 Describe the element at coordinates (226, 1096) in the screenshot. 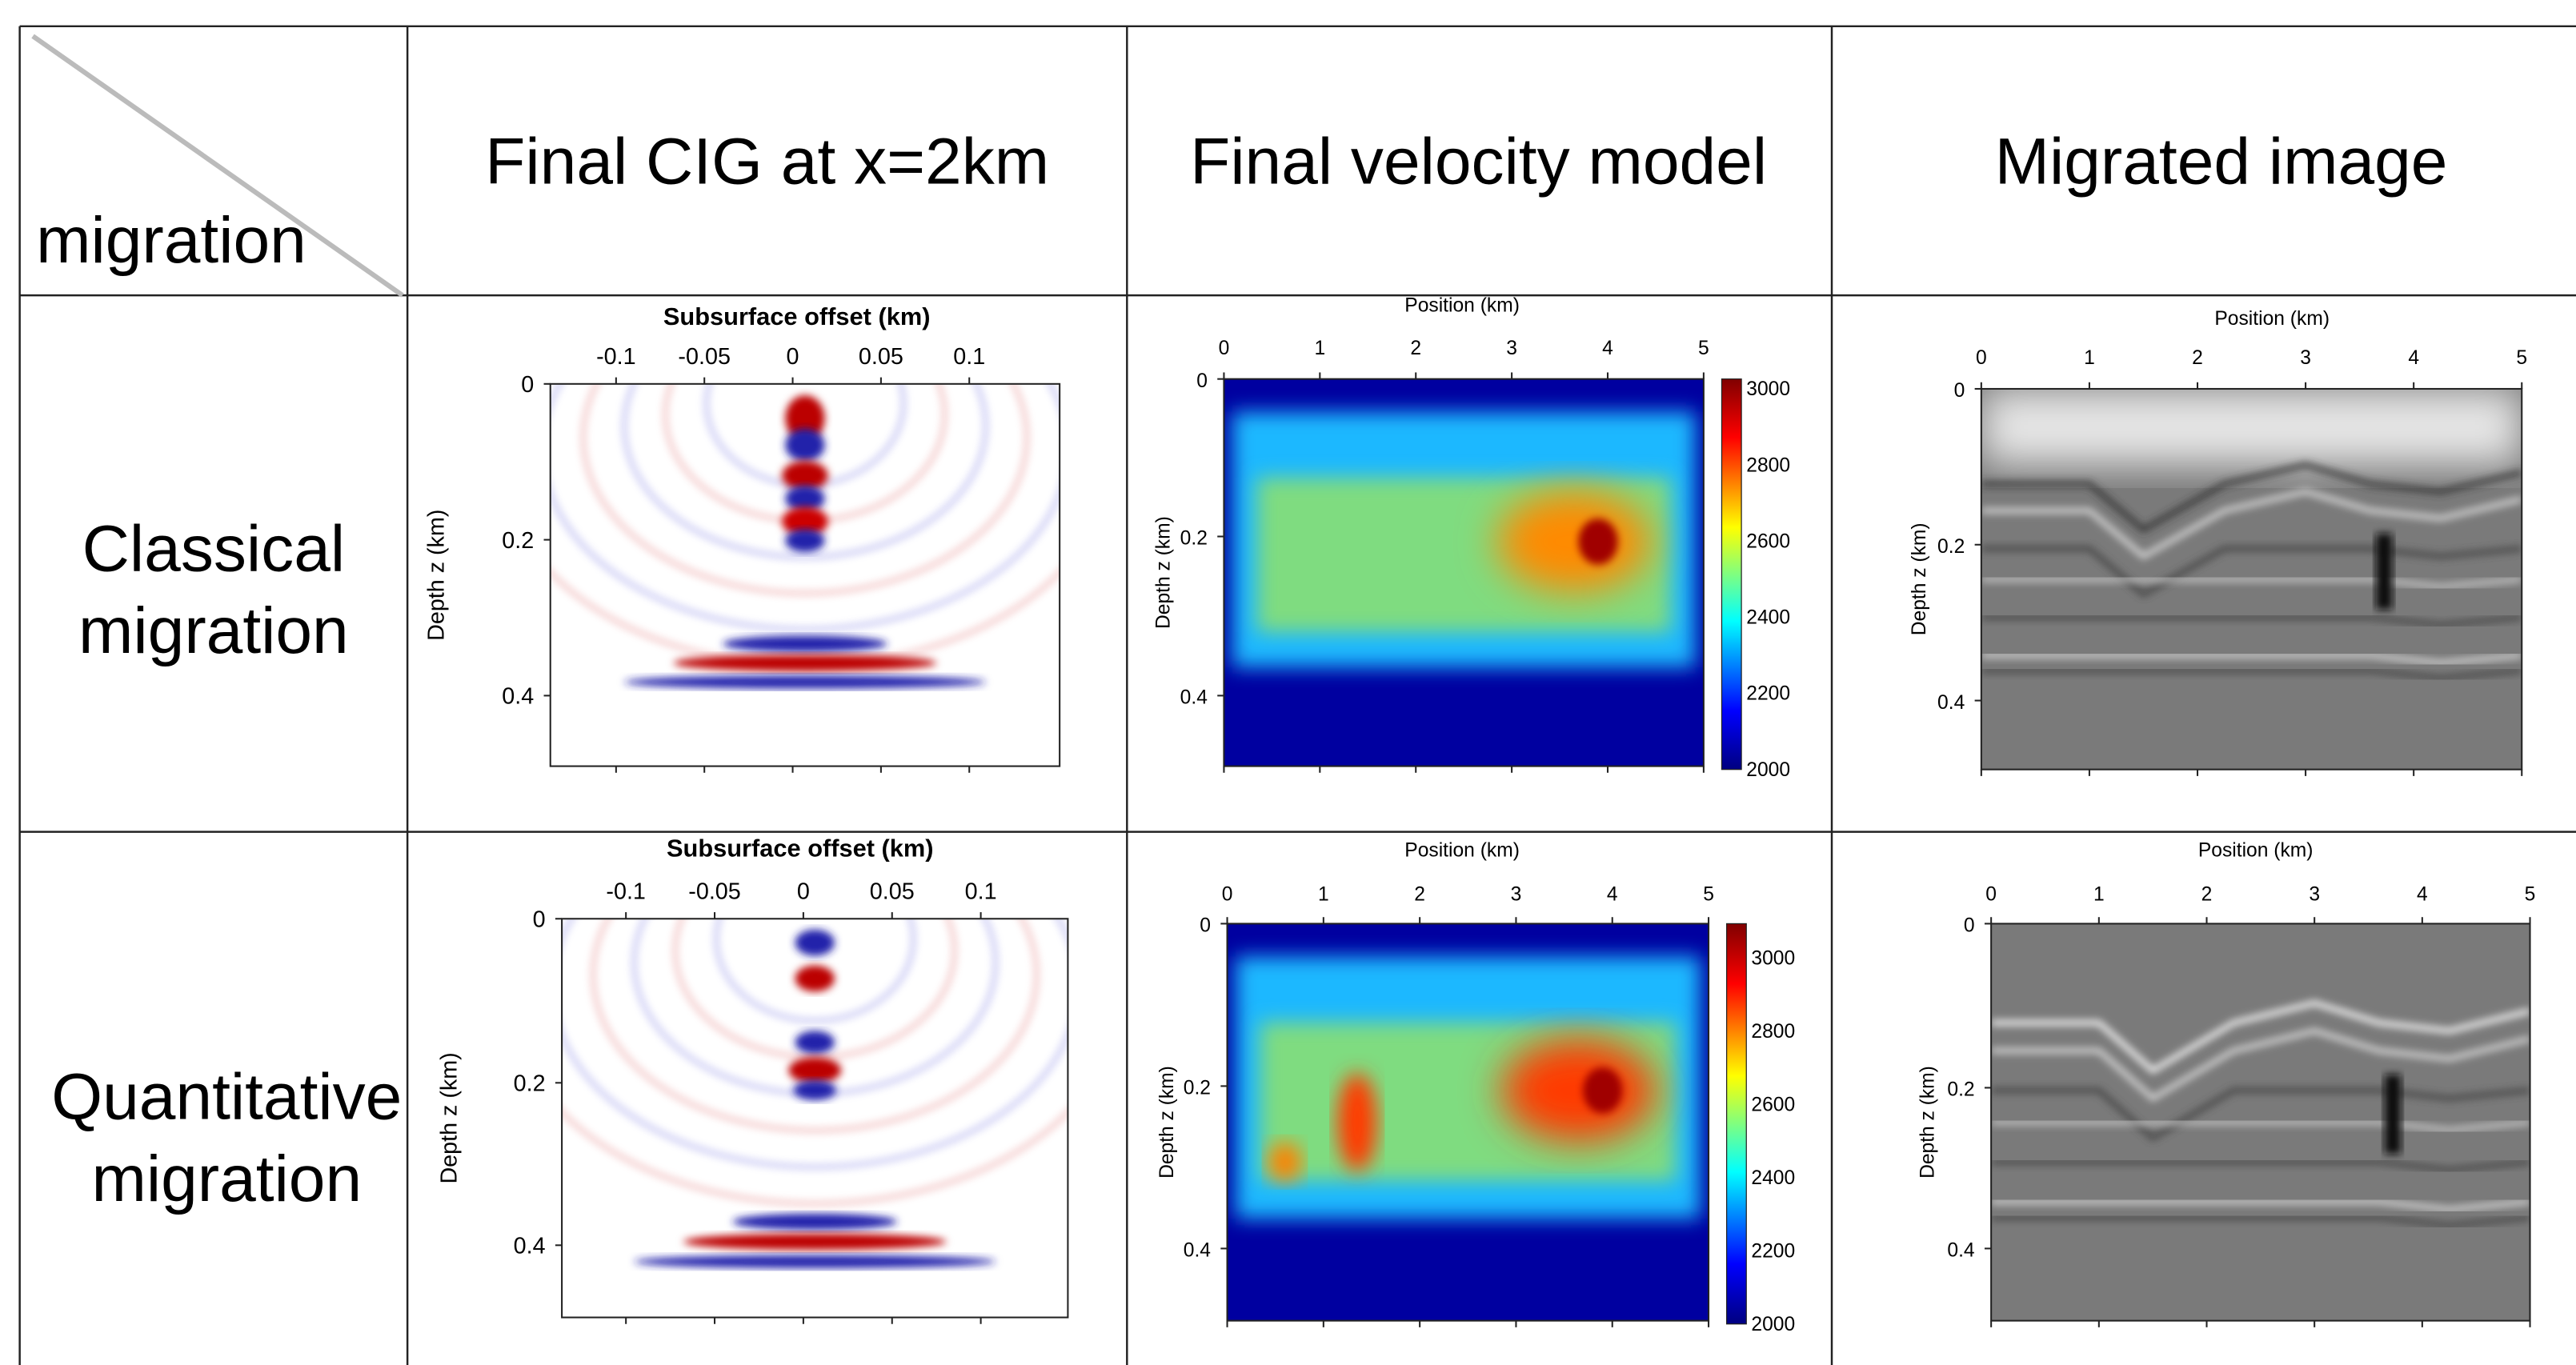

I see `row-label: Quantitative` at that location.